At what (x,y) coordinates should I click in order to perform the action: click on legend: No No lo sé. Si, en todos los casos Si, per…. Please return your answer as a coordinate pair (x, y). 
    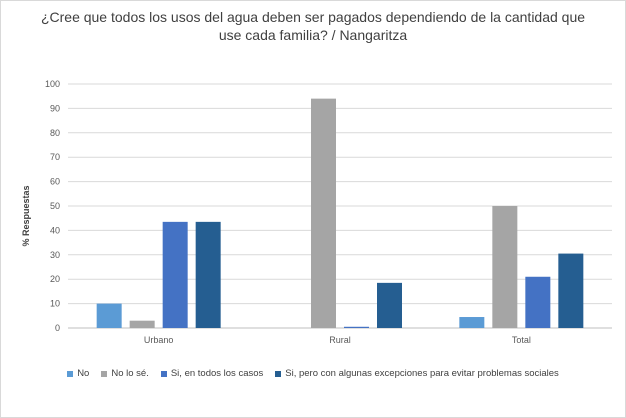
    Looking at the image, I should click on (313, 373).